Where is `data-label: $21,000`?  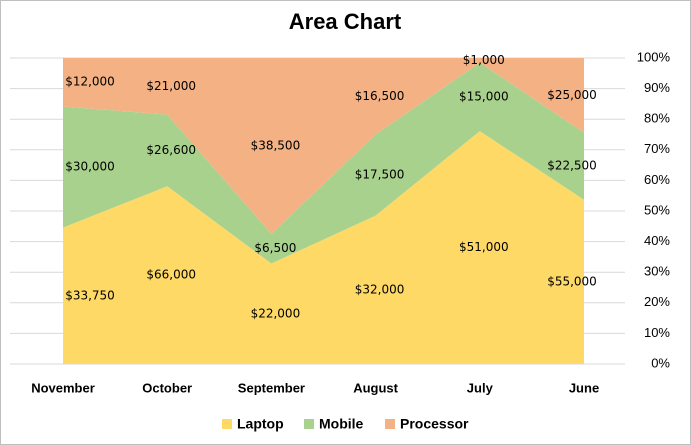 data-label: $21,000 is located at coordinates (171, 86).